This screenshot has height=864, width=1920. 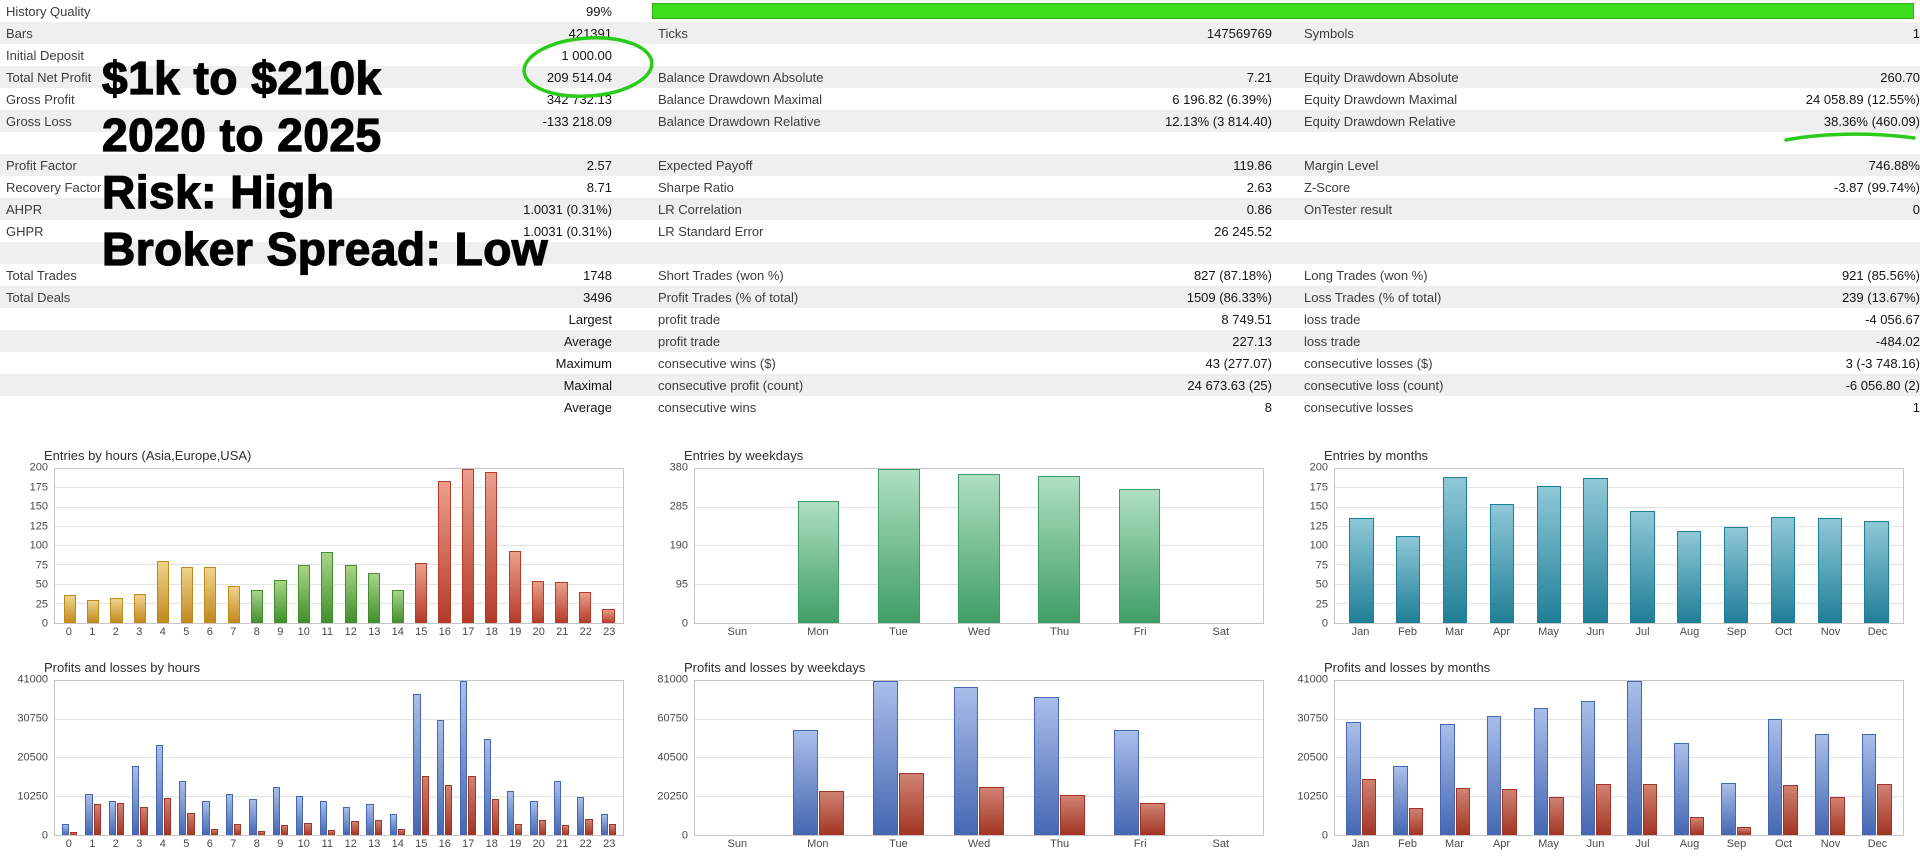 What do you see at coordinates (1880, 275) in the screenshot?
I see `stat-value: 921 (85.56%)` at bounding box center [1880, 275].